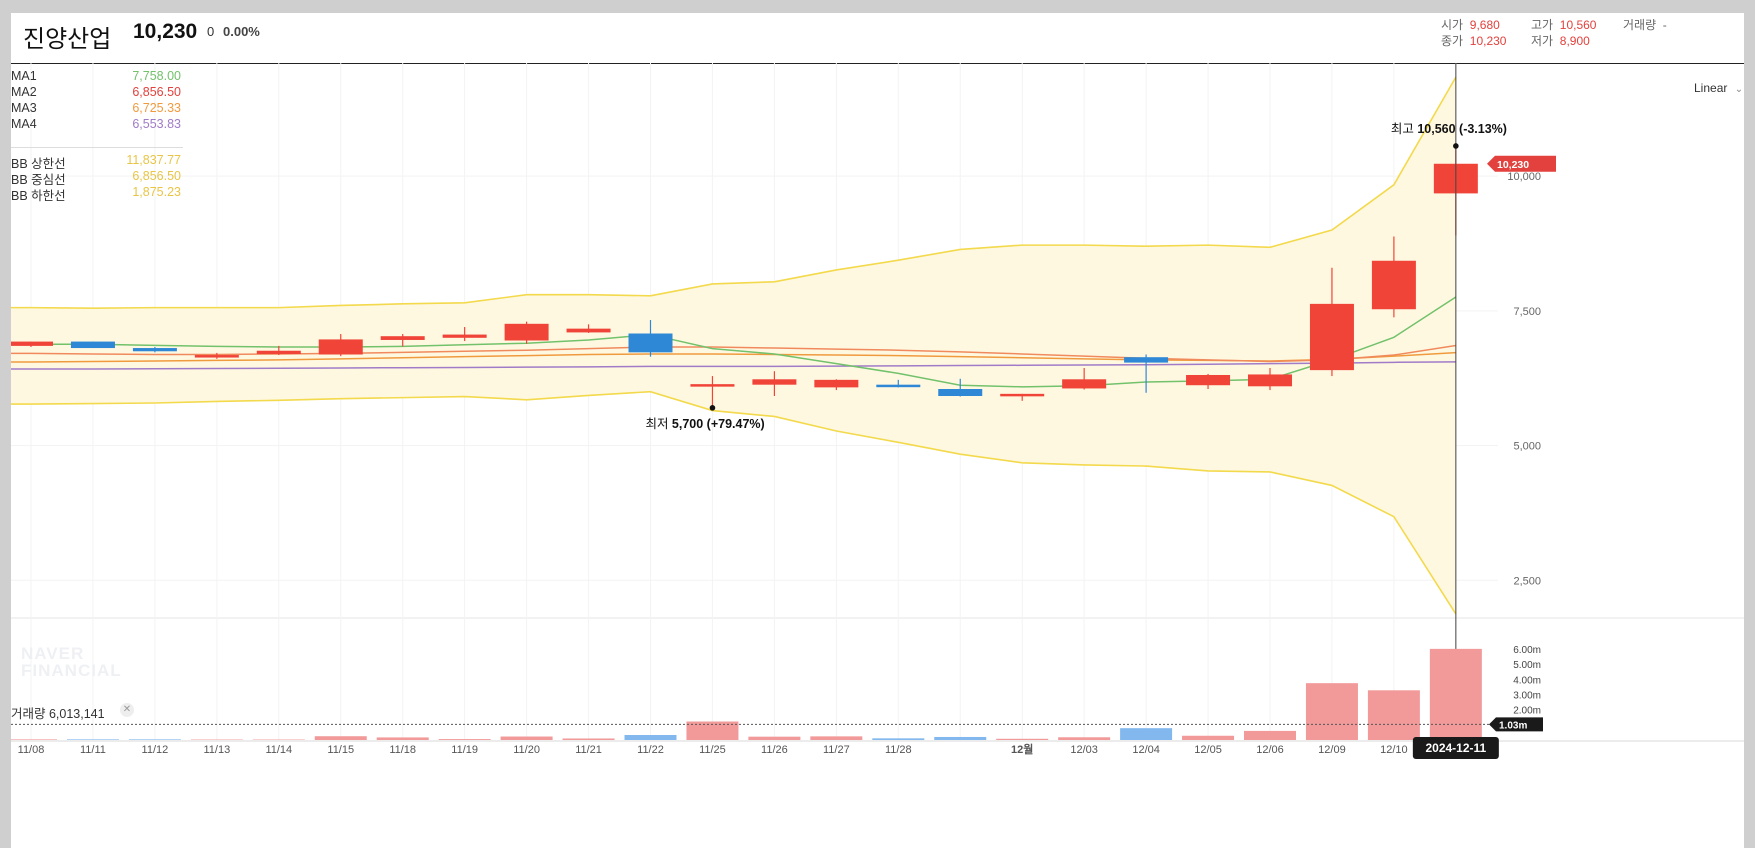  Describe the element at coordinates (127, 710) in the screenshot. I see `close-icon: ✕` at that location.